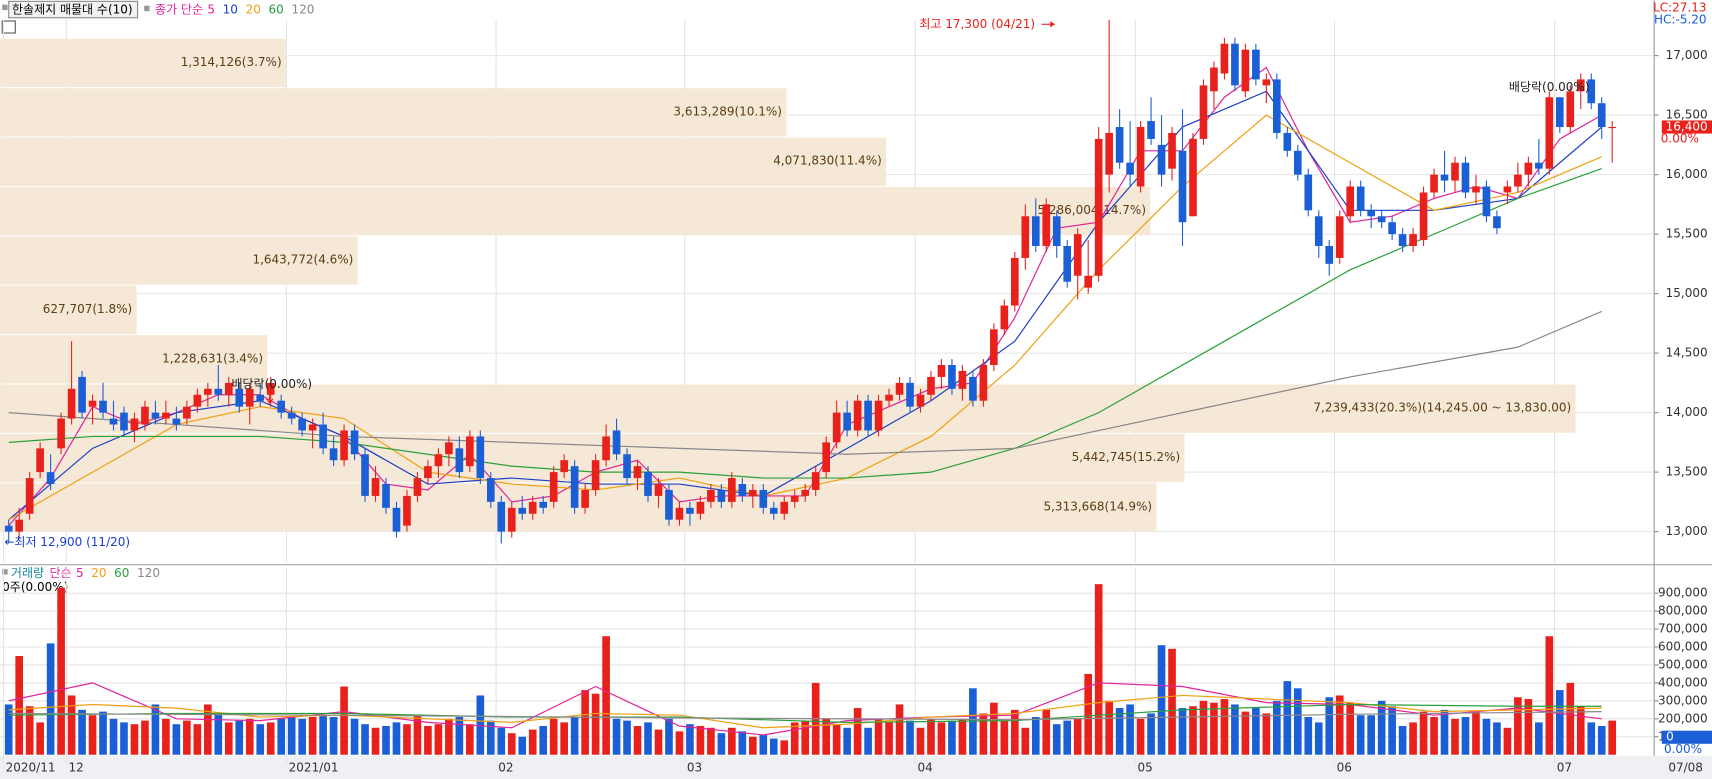  I want to click on legend-label: 120, so click(302, 10).